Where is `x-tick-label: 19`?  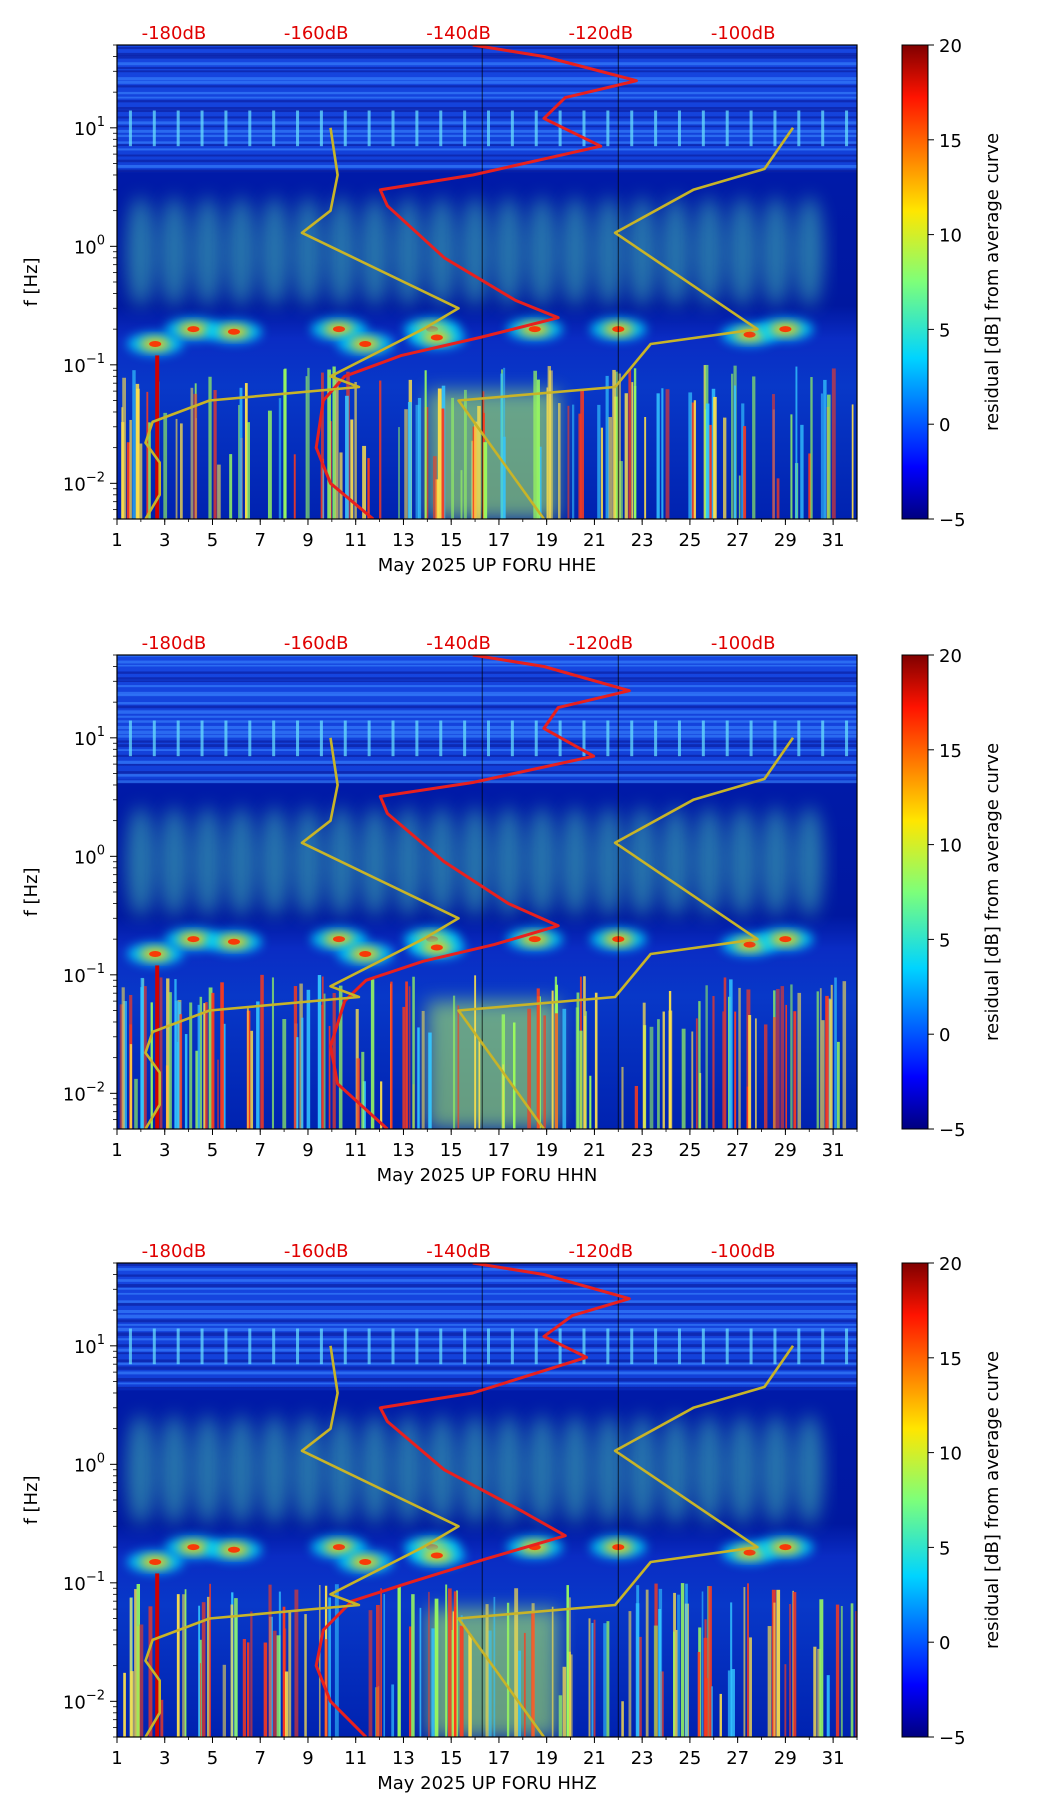 x-tick-label: 19 is located at coordinates (546, 1150).